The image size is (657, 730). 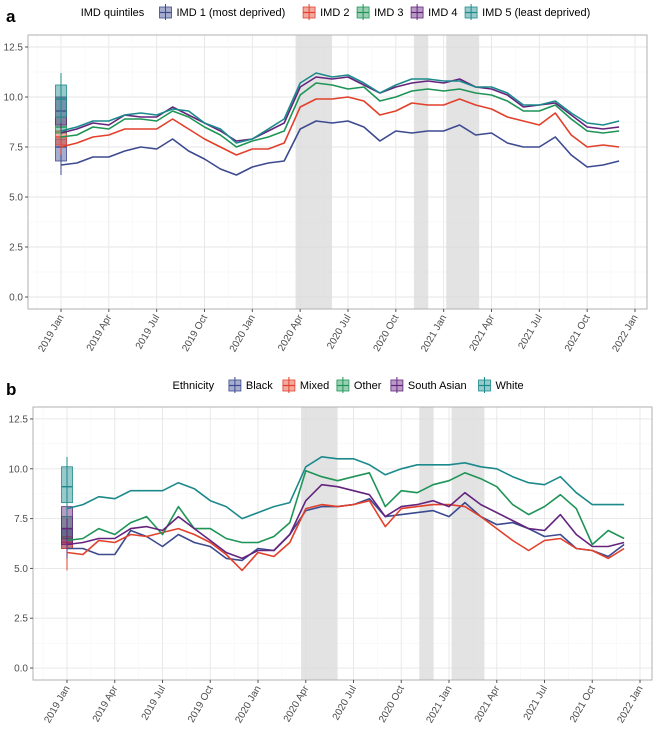 I want to click on legend-item: Black, so click(x=250, y=385).